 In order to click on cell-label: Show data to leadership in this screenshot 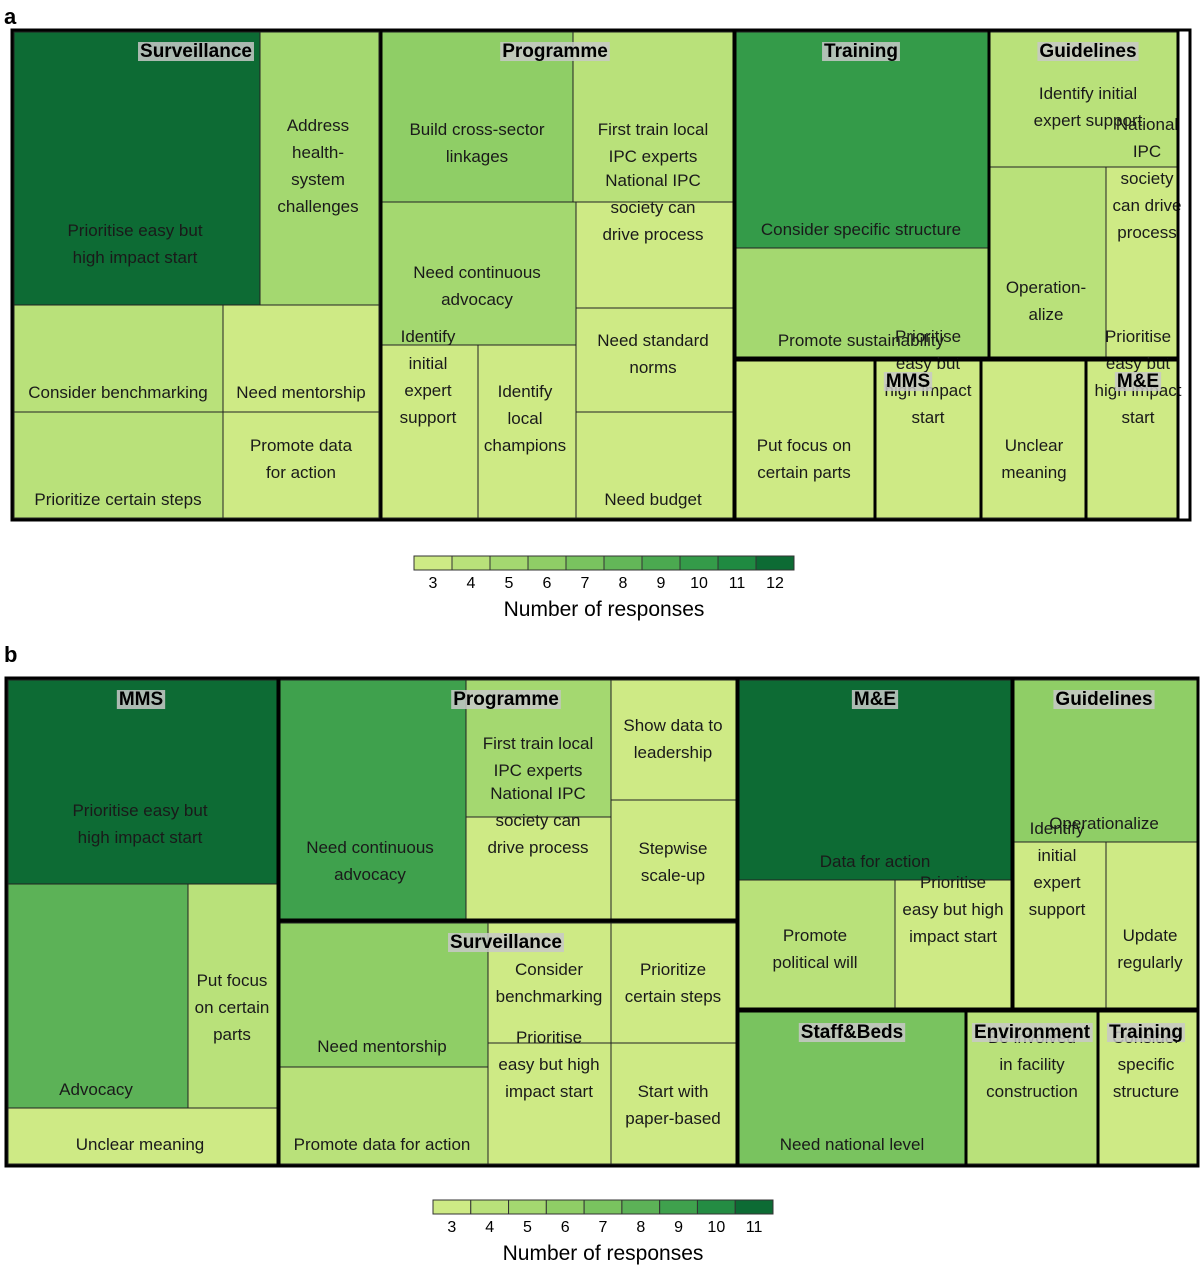, I will do `click(672, 739)`.